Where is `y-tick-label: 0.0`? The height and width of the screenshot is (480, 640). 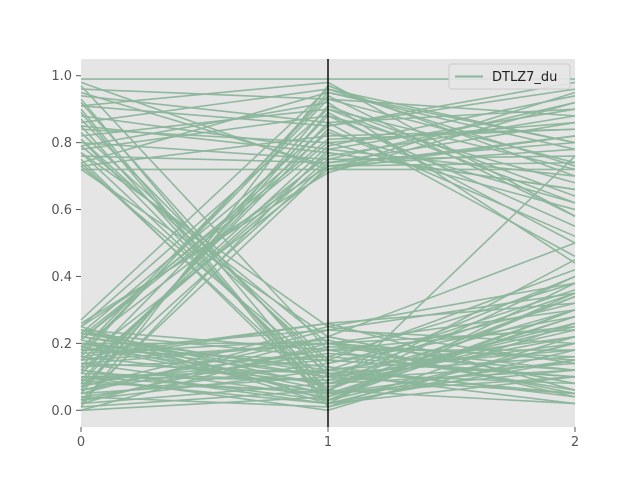
y-tick-label: 0.0 is located at coordinates (61, 411).